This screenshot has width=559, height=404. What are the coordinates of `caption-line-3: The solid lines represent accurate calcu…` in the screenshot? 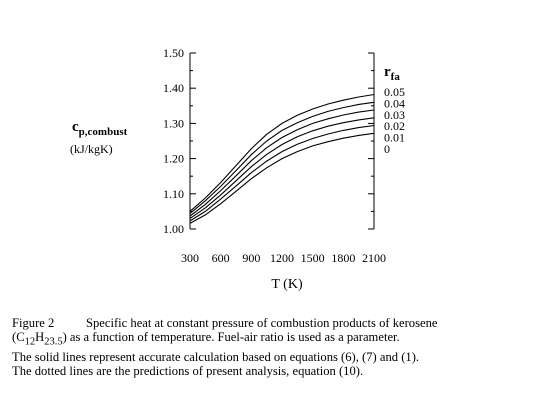 It's located at (216, 356).